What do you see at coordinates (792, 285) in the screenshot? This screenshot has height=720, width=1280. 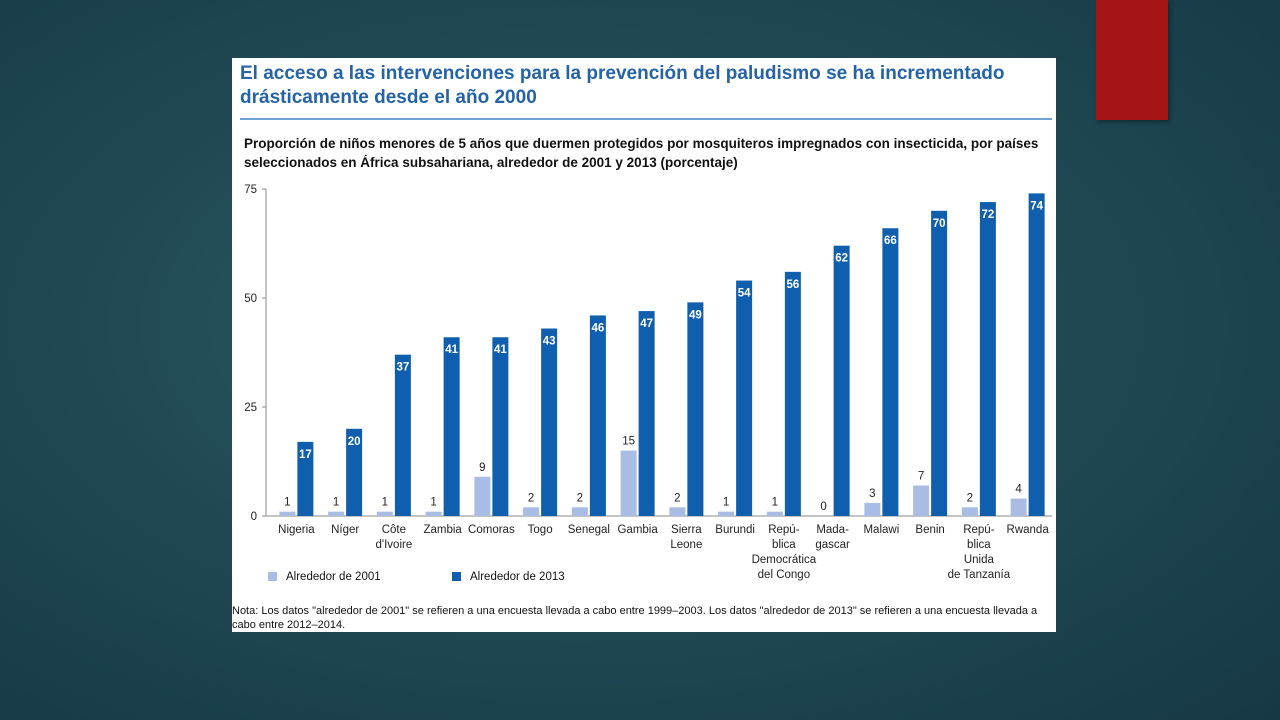 I see `data-label-2013: 56` at bounding box center [792, 285].